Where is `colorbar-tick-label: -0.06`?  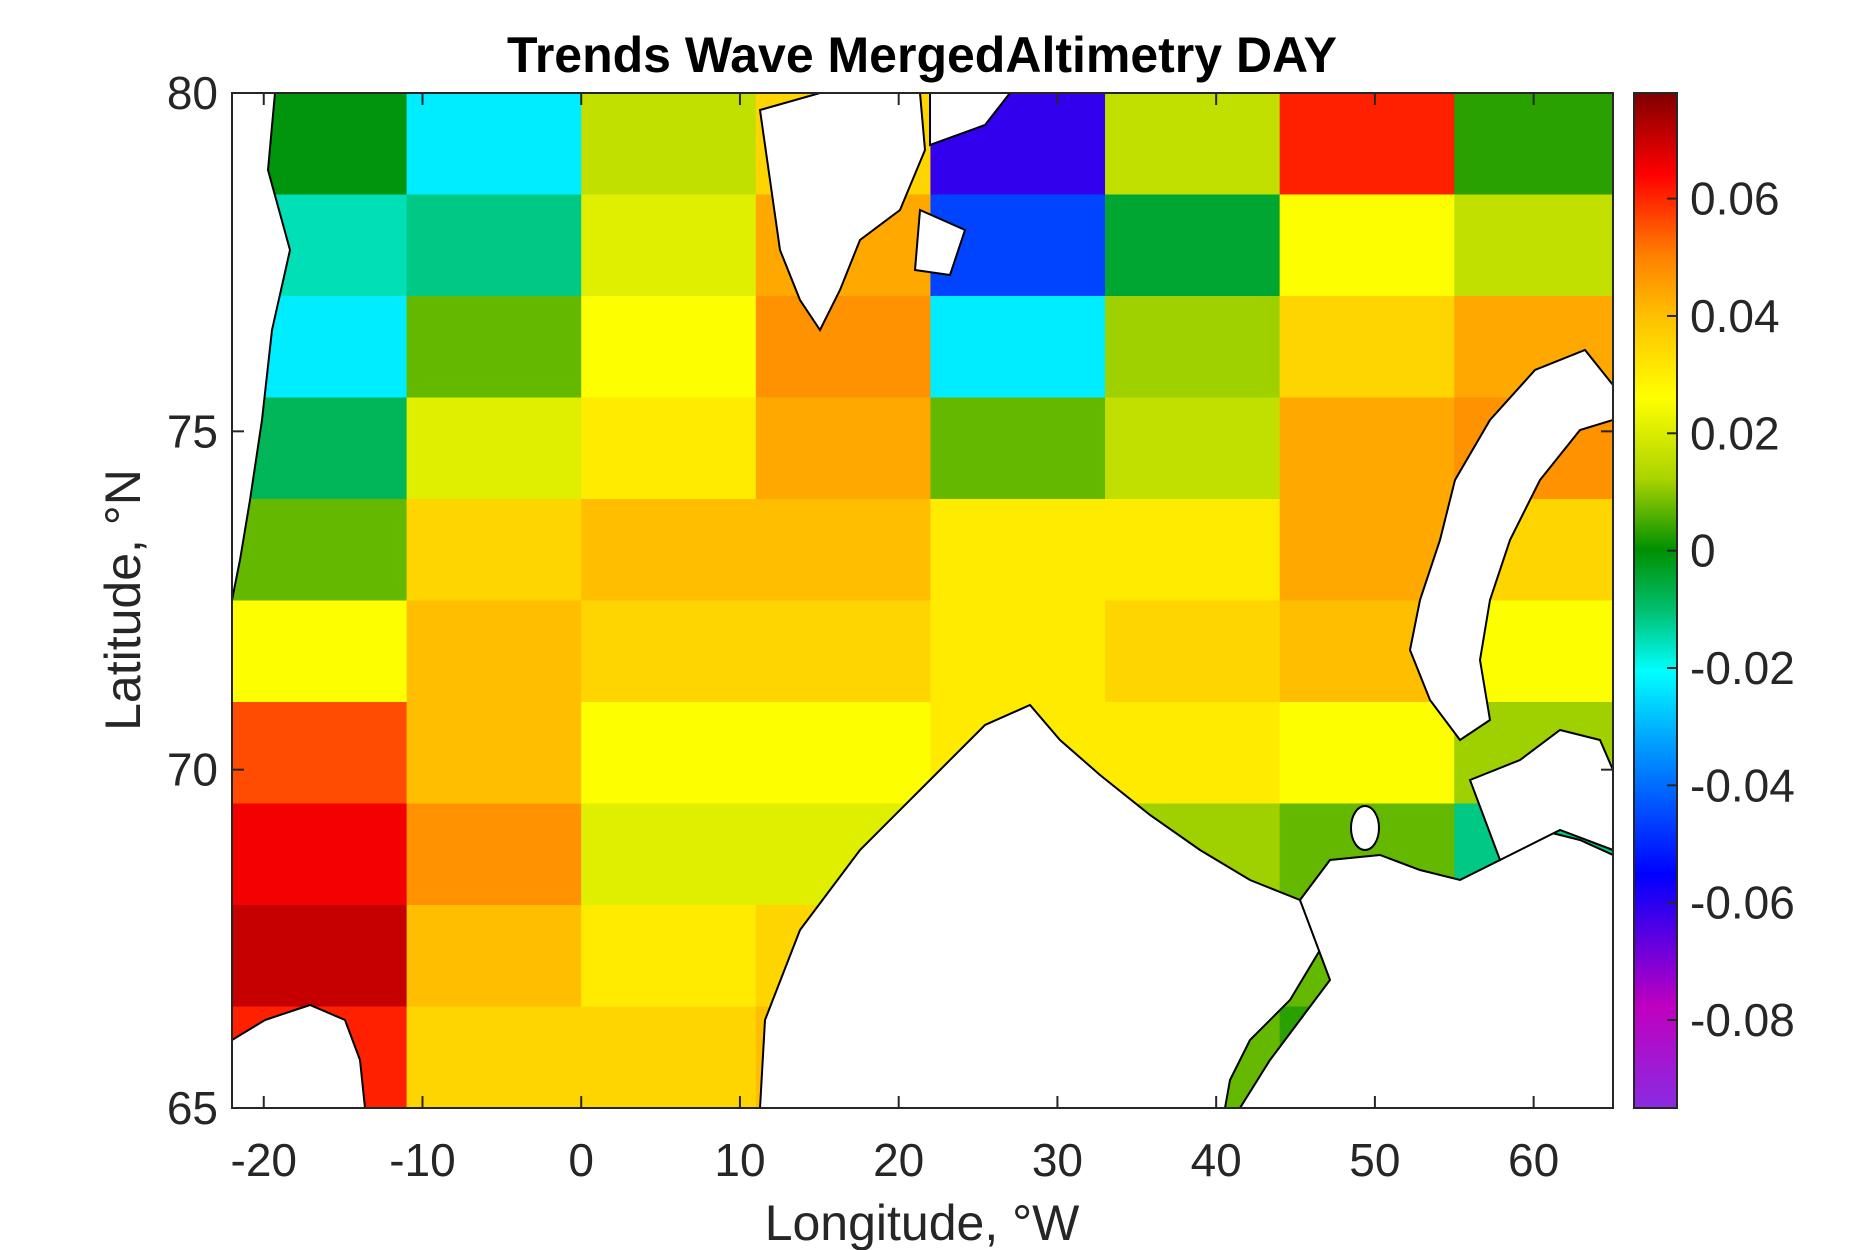 colorbar-tick-label: -0.06 is located at coordinates (1742, 903).